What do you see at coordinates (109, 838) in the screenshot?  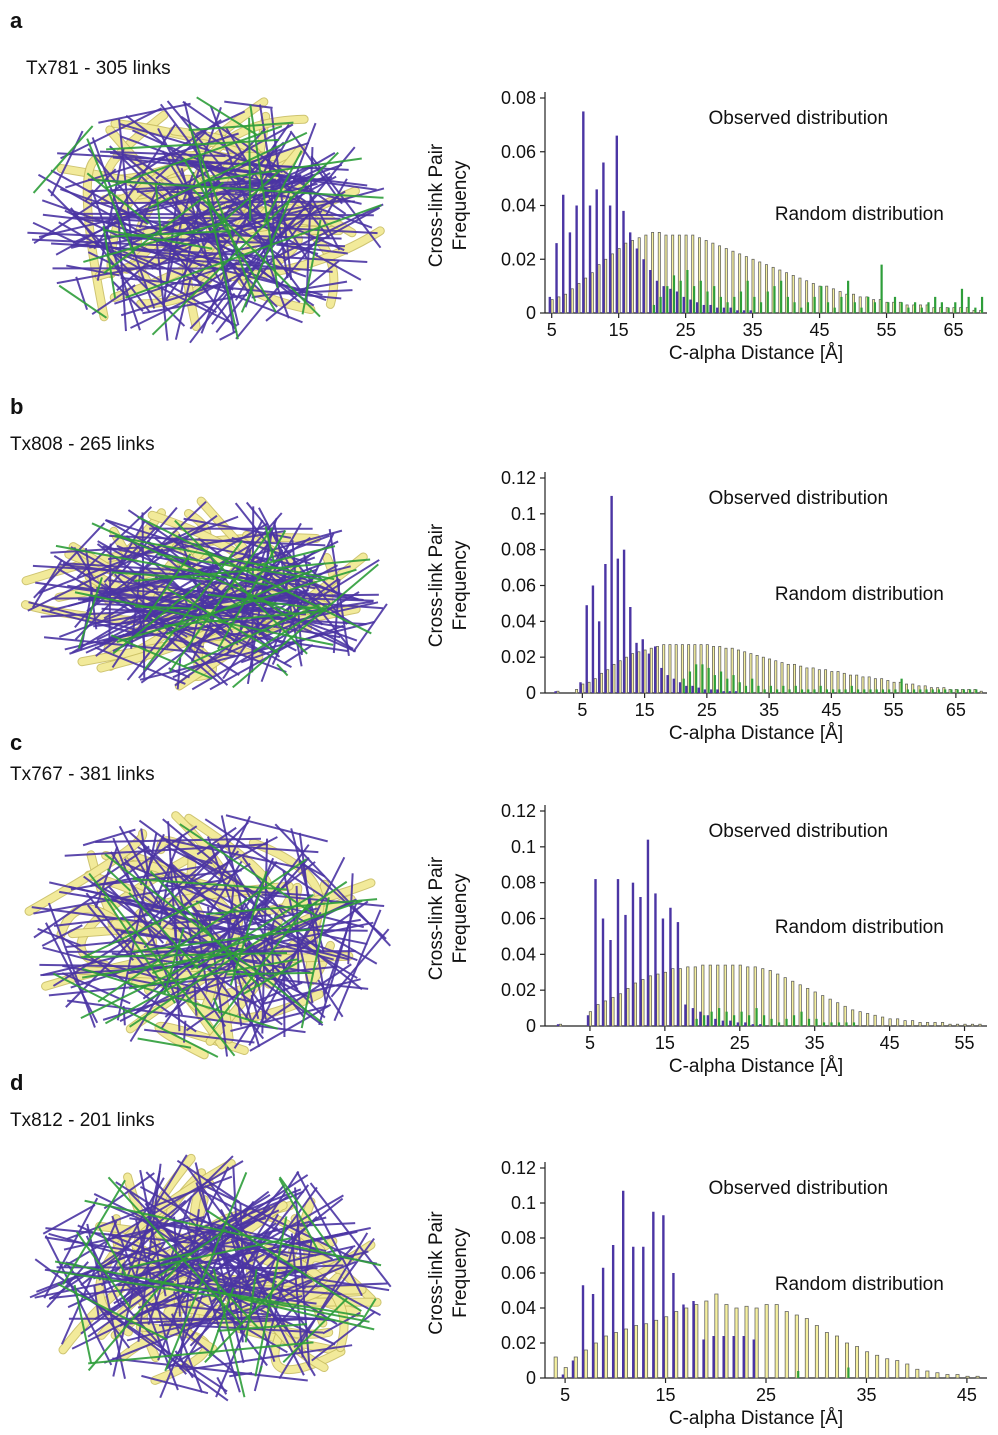 I see `cross-link-line` at bounding box center [109, 838].